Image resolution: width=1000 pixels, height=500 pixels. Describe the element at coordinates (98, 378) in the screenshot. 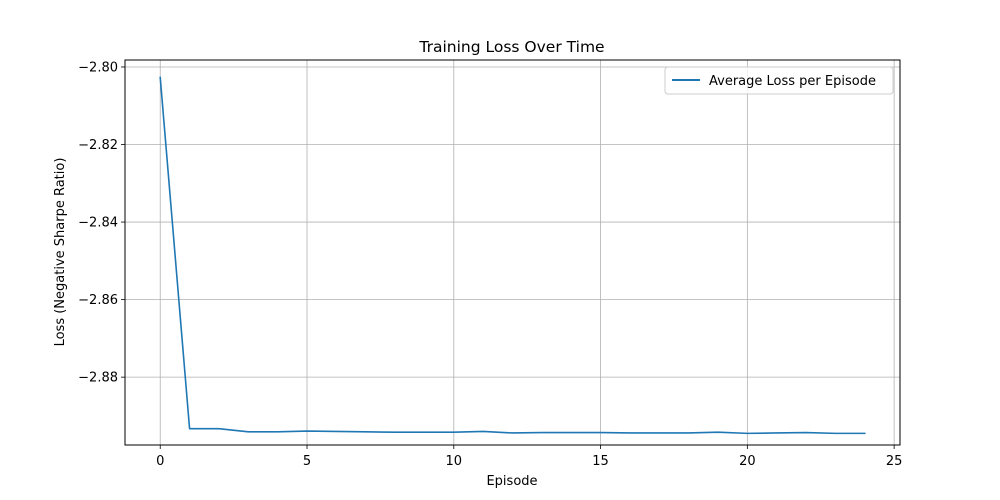

I see `y-tick-label: −2.88` at that location.